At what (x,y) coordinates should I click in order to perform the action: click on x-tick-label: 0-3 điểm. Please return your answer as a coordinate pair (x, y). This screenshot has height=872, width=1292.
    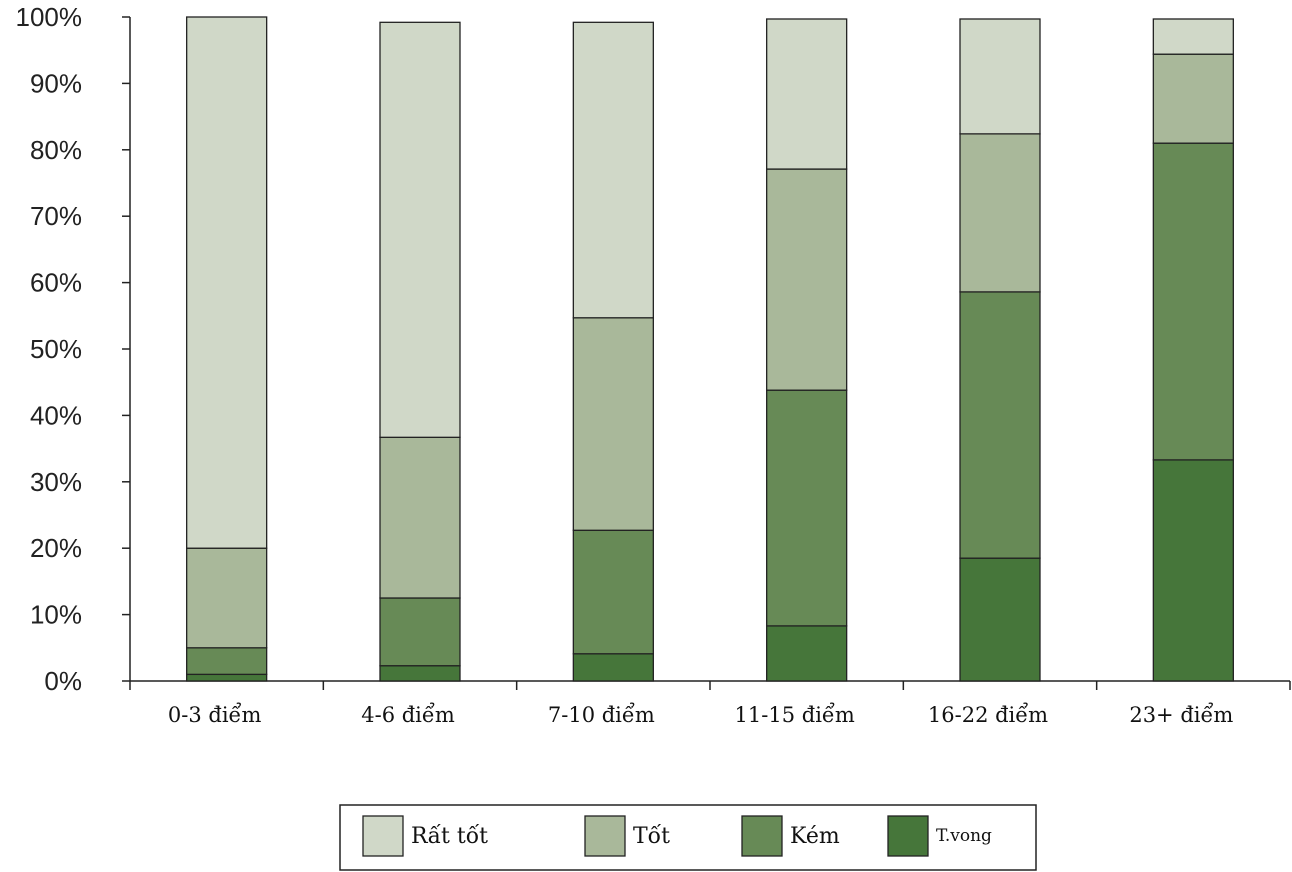
    Looking at the image, I should click on (215, 715).